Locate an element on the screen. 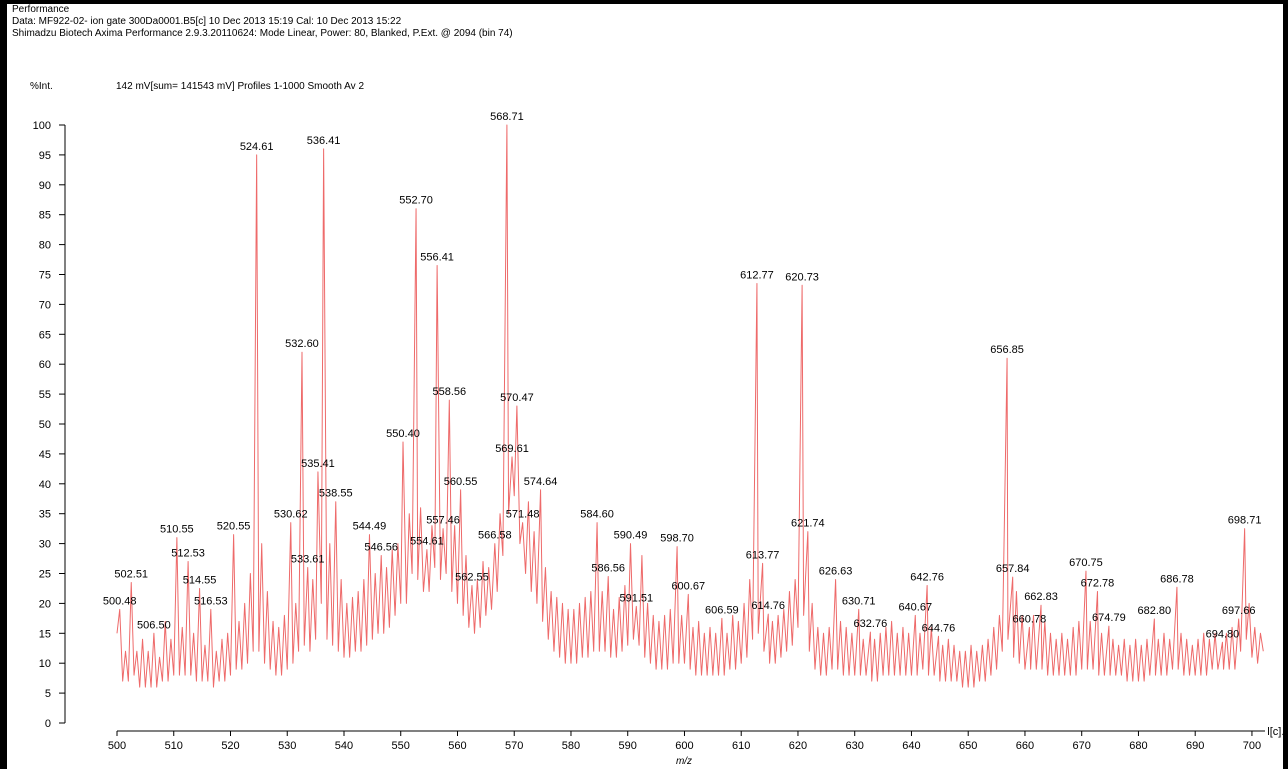 Image resolution: width=1288 pixels, height=769 pixels. x-axis-label: m/z is located at coordinates (684, 761).